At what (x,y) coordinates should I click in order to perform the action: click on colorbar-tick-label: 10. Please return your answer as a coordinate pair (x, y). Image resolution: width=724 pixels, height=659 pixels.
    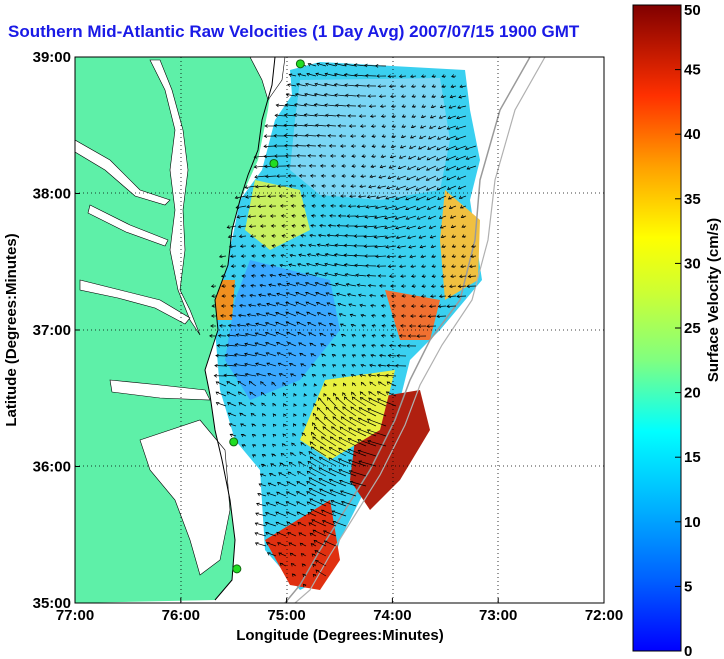
    Looking at the image, I should click on (692, 522).